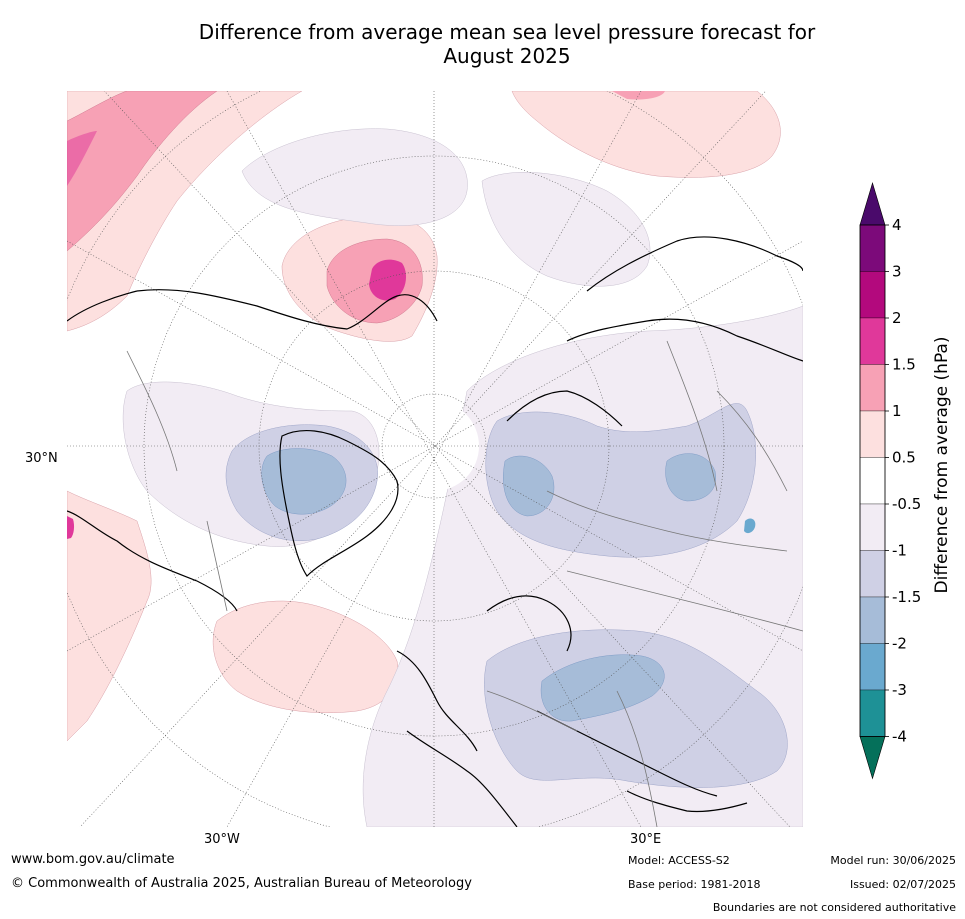  I want to click on issued-date: Issued: 02/07/2025, so click(902, 884).